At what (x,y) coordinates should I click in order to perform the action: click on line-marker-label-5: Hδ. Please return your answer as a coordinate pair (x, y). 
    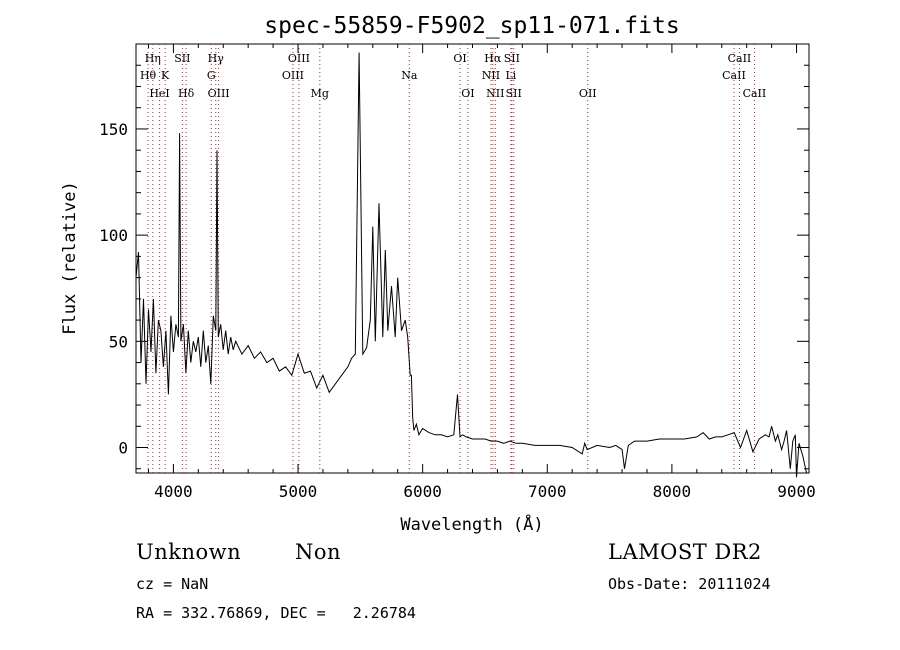
    Looking at the image, I should click on (186, 93).